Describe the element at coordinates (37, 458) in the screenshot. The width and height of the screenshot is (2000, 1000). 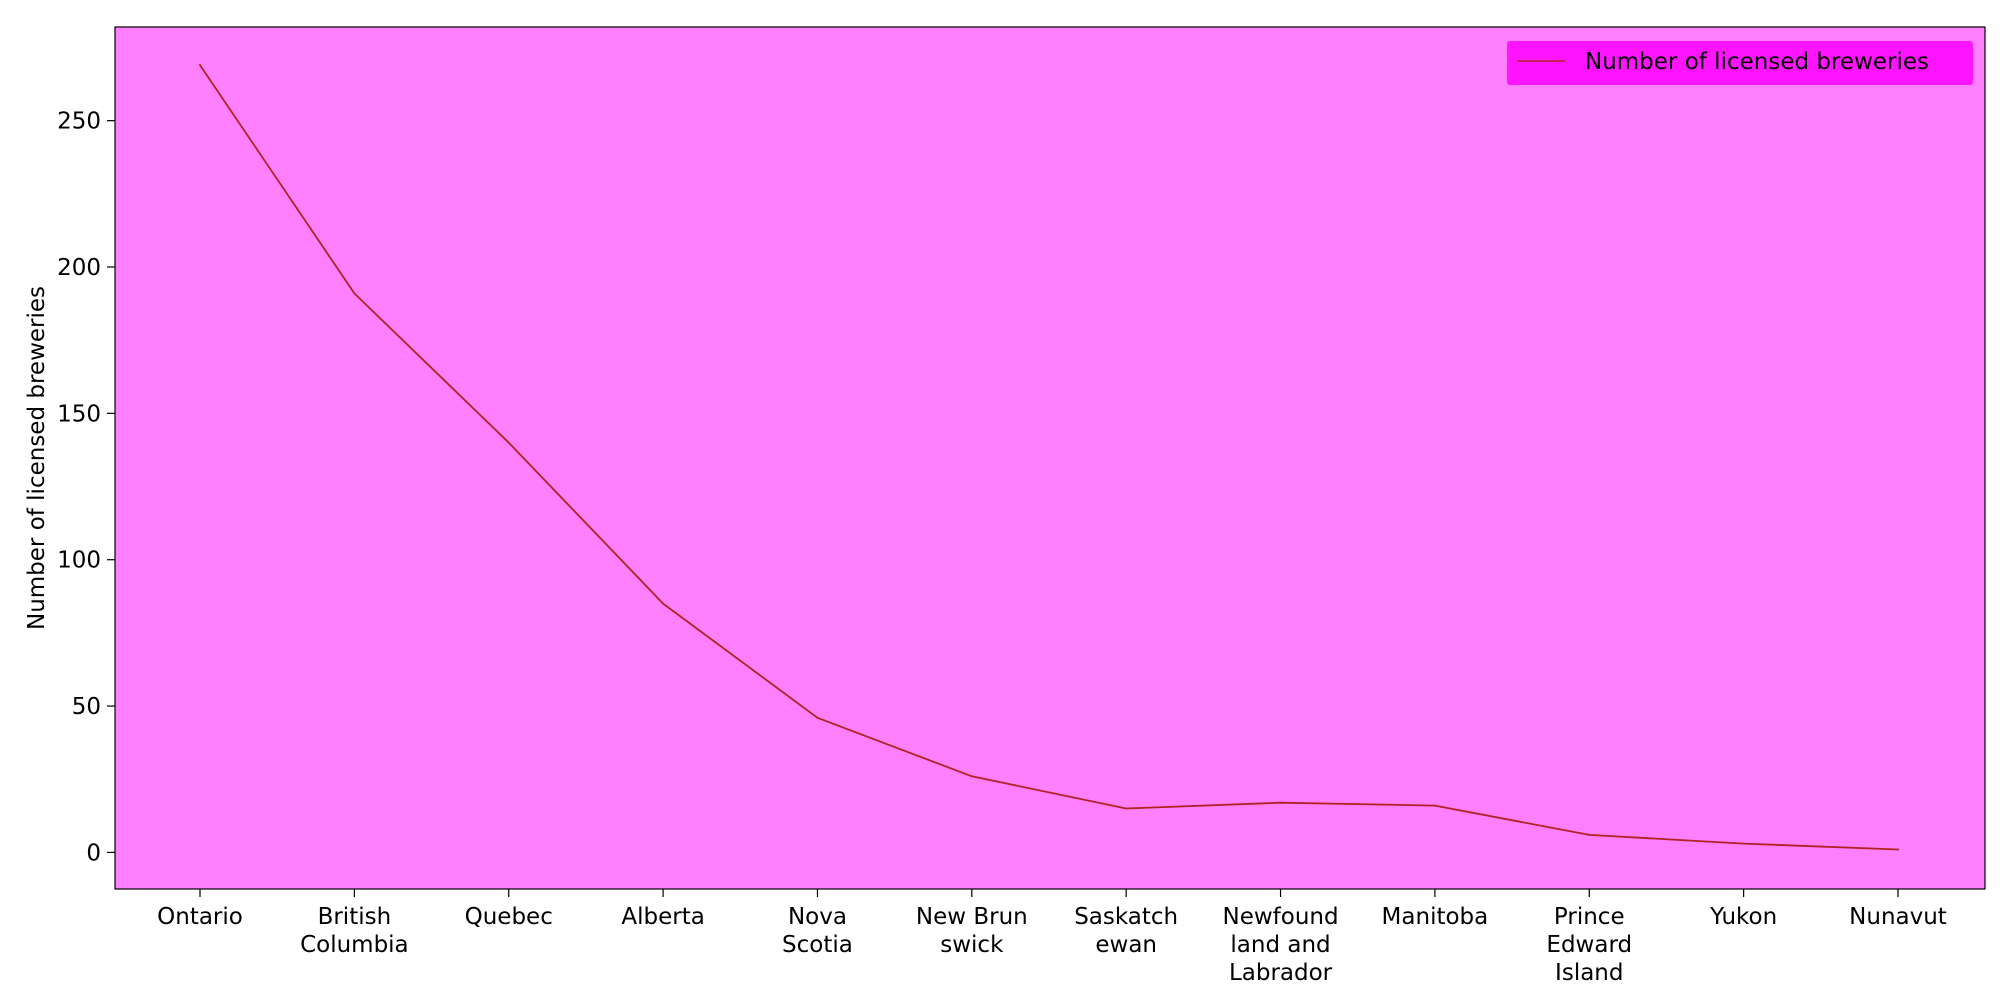
I see `y-axis-title: Number of licensed breweries` at that location.